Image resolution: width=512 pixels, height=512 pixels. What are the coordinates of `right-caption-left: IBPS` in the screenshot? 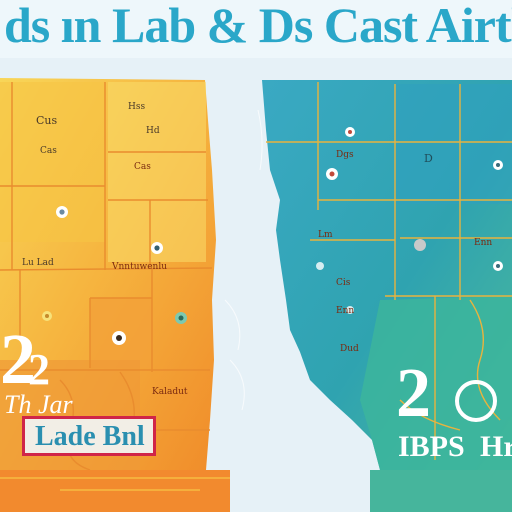 It's located at (431, 446).